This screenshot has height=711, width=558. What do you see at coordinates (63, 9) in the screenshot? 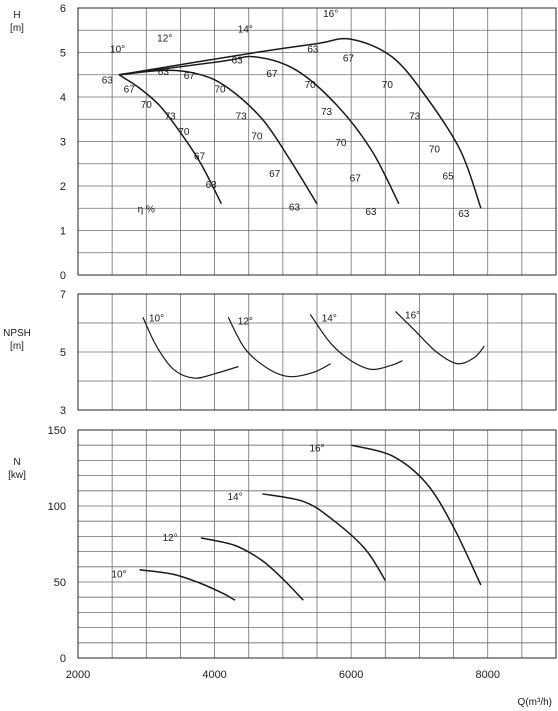
I see `y-tick-label: 6` at bounding box center [63, 9].